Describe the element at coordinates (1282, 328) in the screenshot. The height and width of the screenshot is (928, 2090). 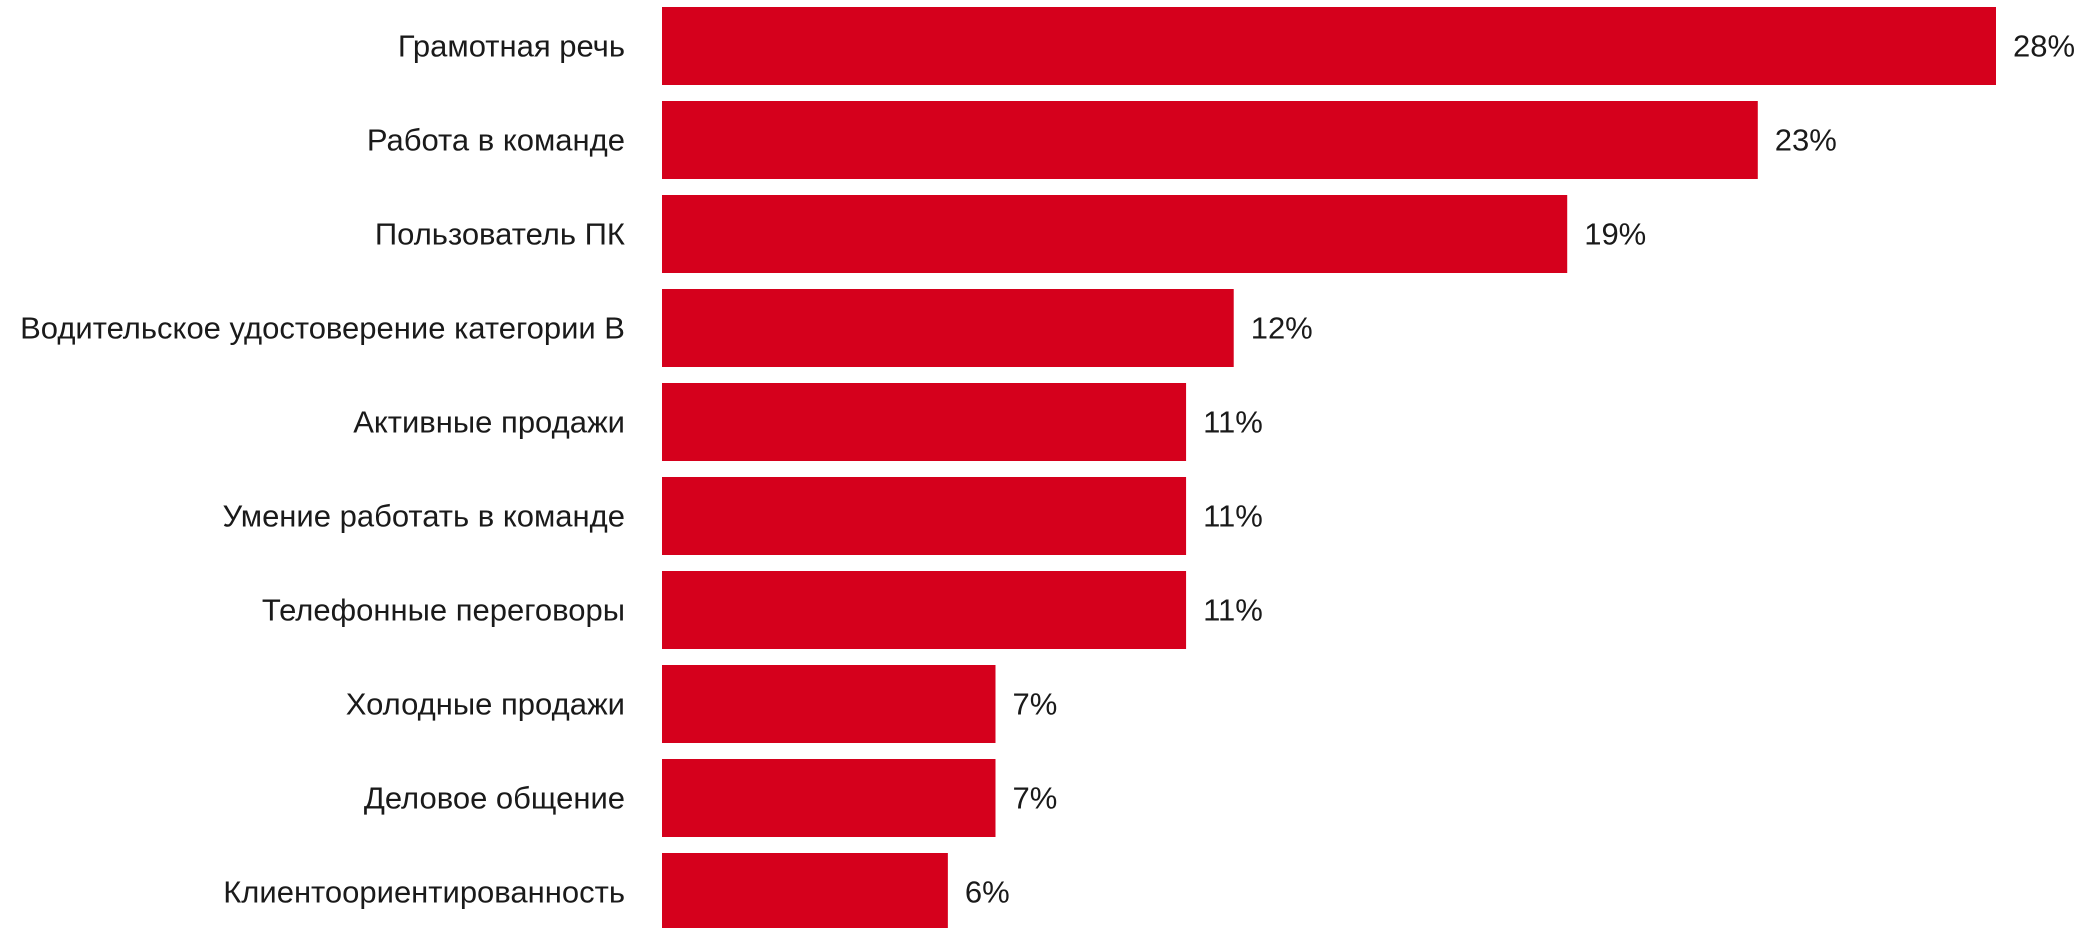
I see `value-label: 12%` at that location.